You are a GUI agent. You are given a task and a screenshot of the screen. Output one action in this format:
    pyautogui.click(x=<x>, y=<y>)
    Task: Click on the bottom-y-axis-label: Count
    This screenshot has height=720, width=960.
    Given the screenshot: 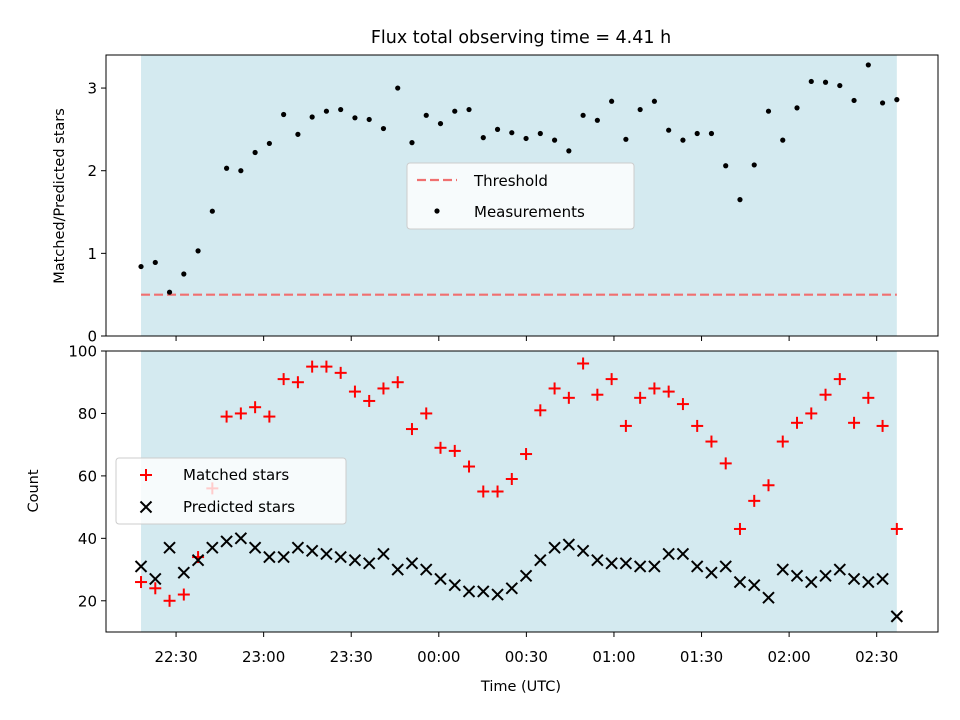 What is the action you would take?
    pyautogui.click(x=34, y=490)
    